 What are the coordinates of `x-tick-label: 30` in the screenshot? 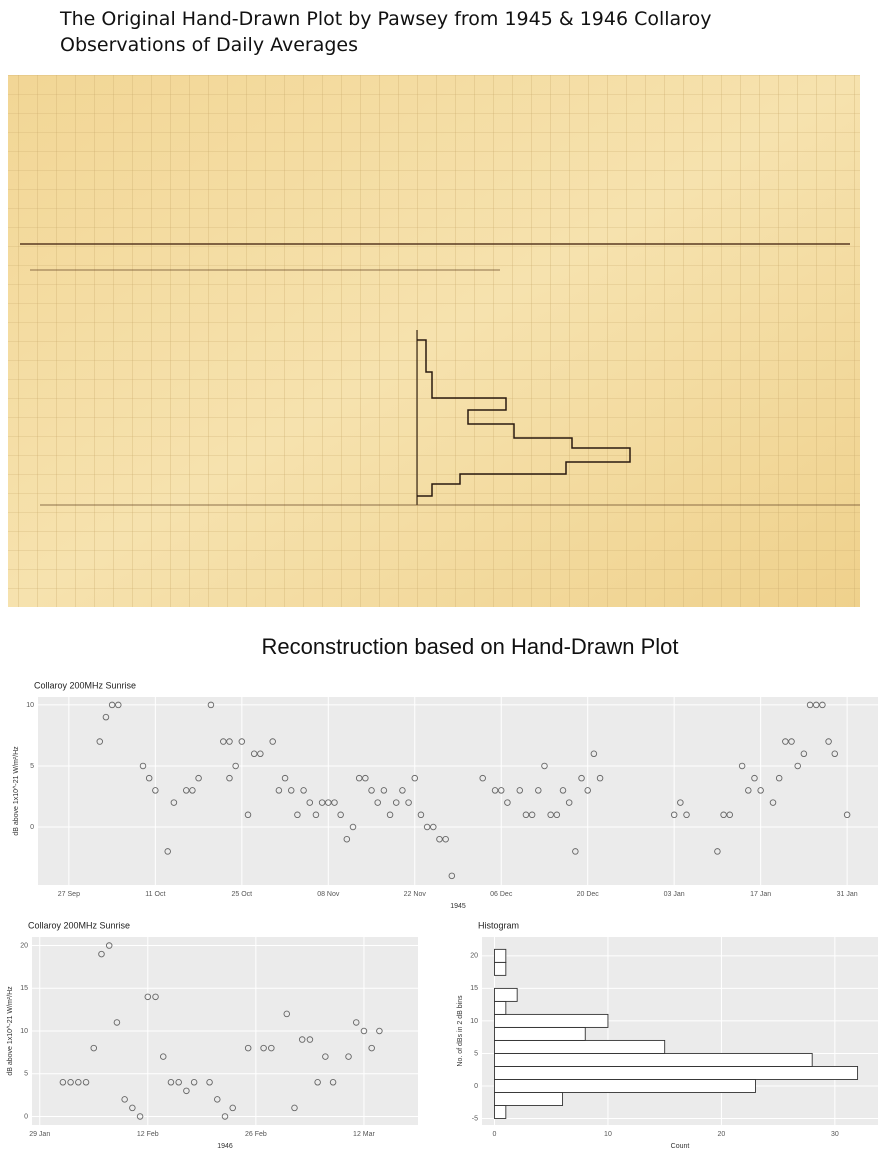 It's located at (835, 1134).